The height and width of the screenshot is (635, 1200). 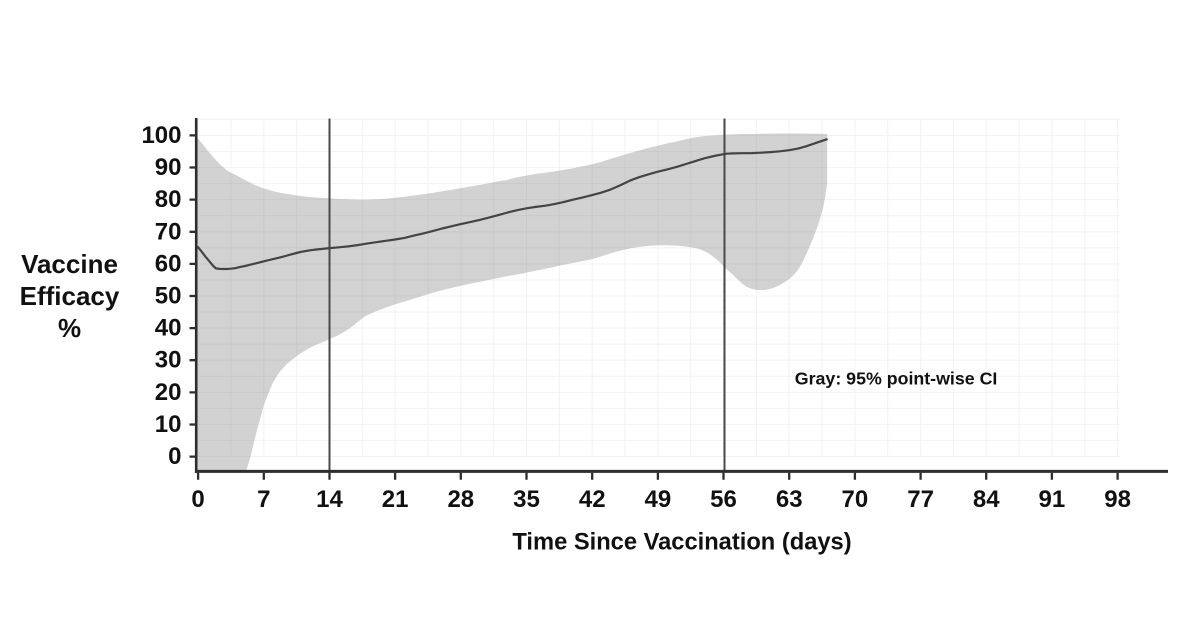 I want to click on svg-text: Gray: 95% point-wise CI, so click(x=896, y=379).